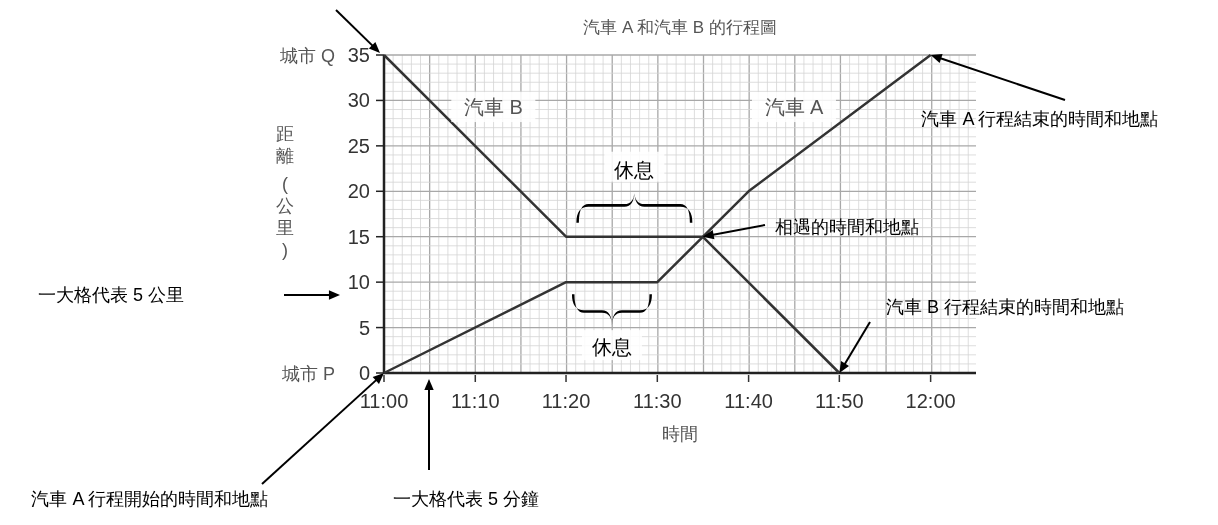 The height and width of the screenshot is (525, 1218). I want to click on y-tick-label: 5, so click(364, 327).